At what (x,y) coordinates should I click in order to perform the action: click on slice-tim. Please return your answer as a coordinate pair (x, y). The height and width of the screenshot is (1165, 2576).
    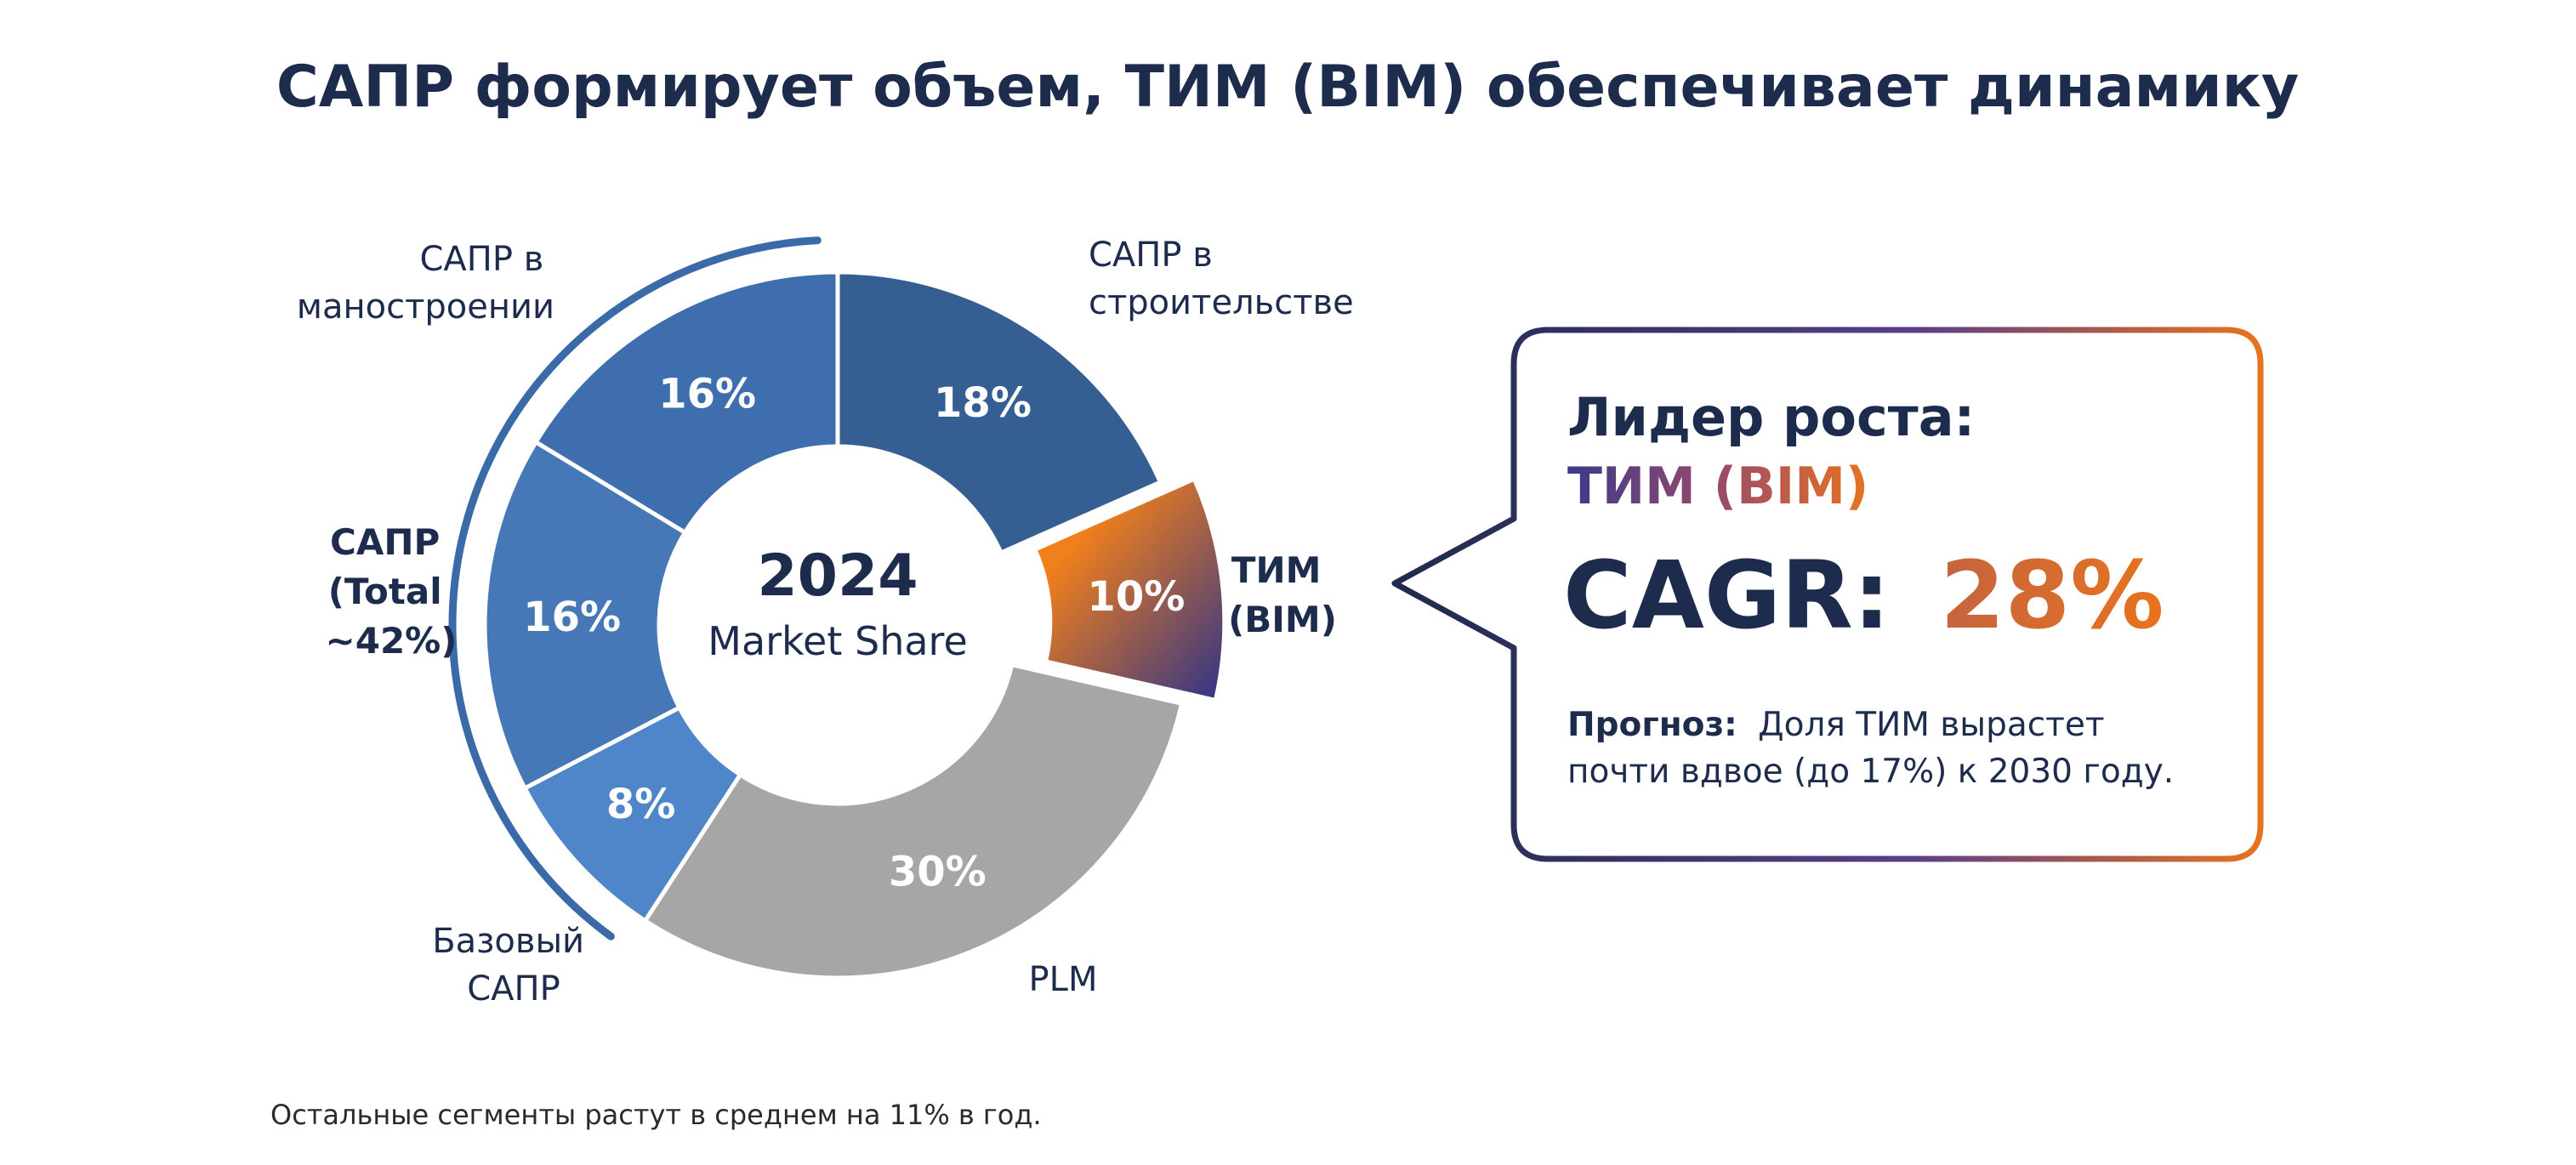
    Looking at the image, I should click on (1129, 589).